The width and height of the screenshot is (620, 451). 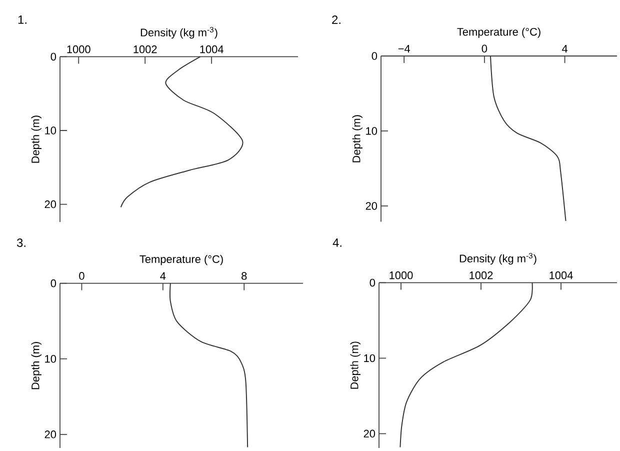 I want to click on text: 2., so click(x=336, y=20).